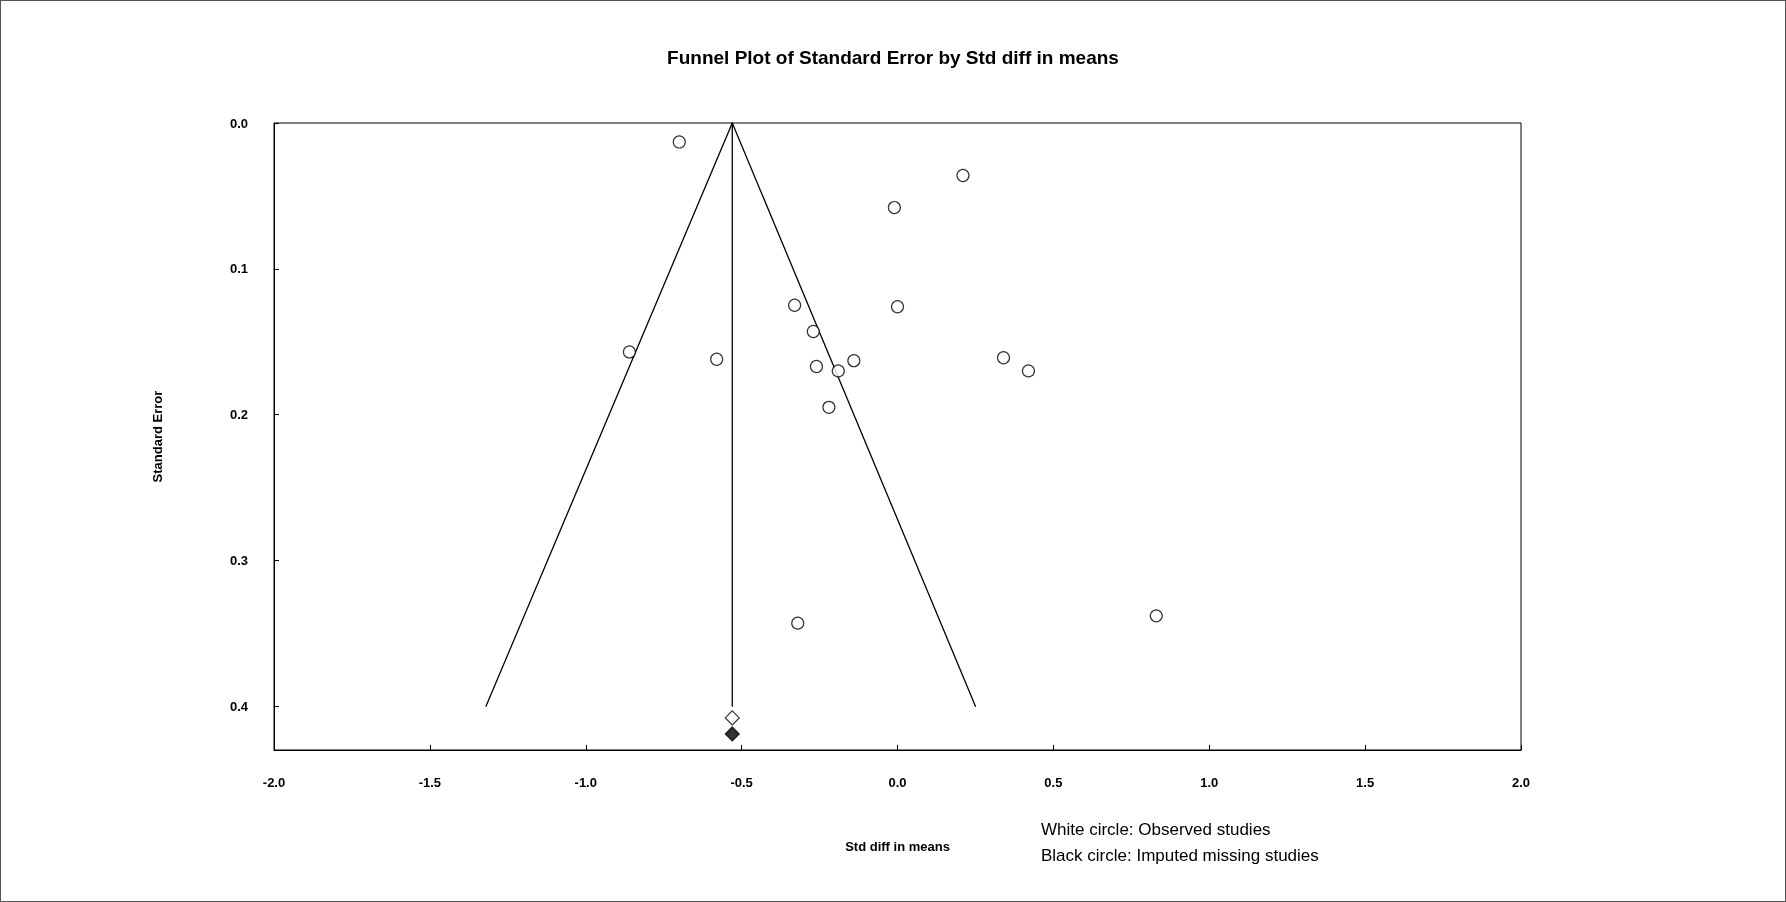 The image size is (1786, 902). I want to click on x-tick-label: 0.0, so click(897, 782).